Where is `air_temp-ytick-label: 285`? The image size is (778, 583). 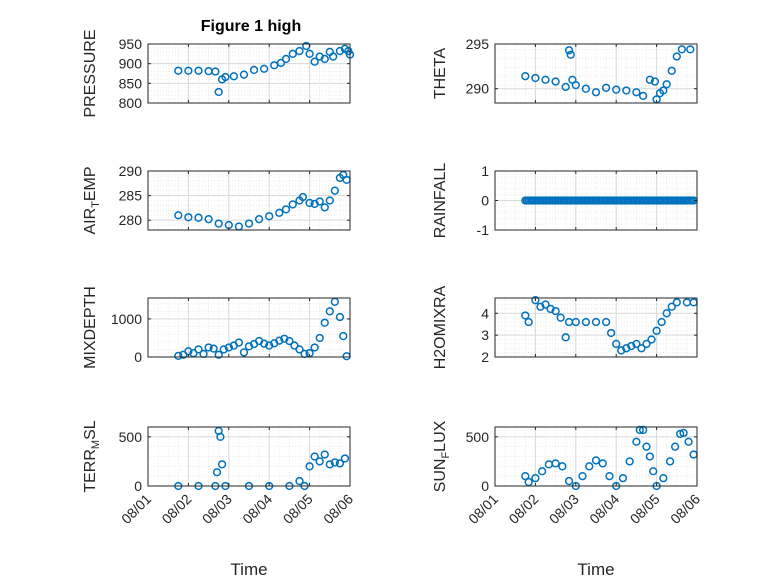 air_temp-ytick-label: 285 is located at coordinates (131, 196).